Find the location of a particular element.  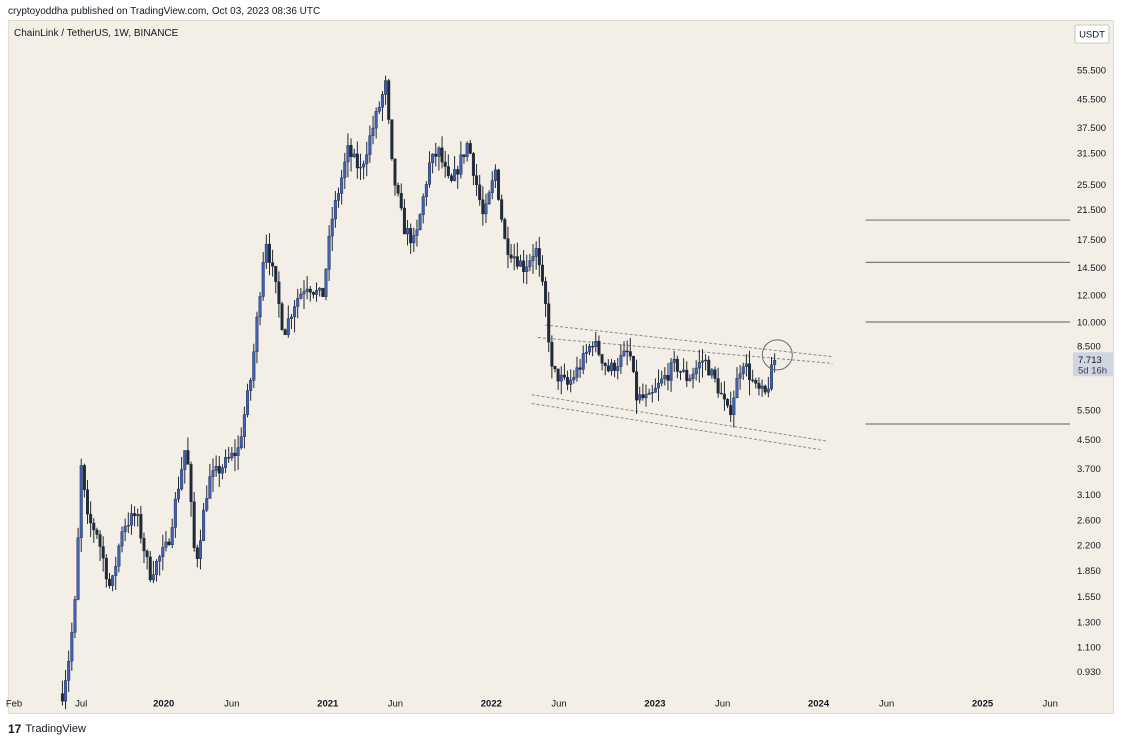

currency-selector is located at coordinates (1092, 34).